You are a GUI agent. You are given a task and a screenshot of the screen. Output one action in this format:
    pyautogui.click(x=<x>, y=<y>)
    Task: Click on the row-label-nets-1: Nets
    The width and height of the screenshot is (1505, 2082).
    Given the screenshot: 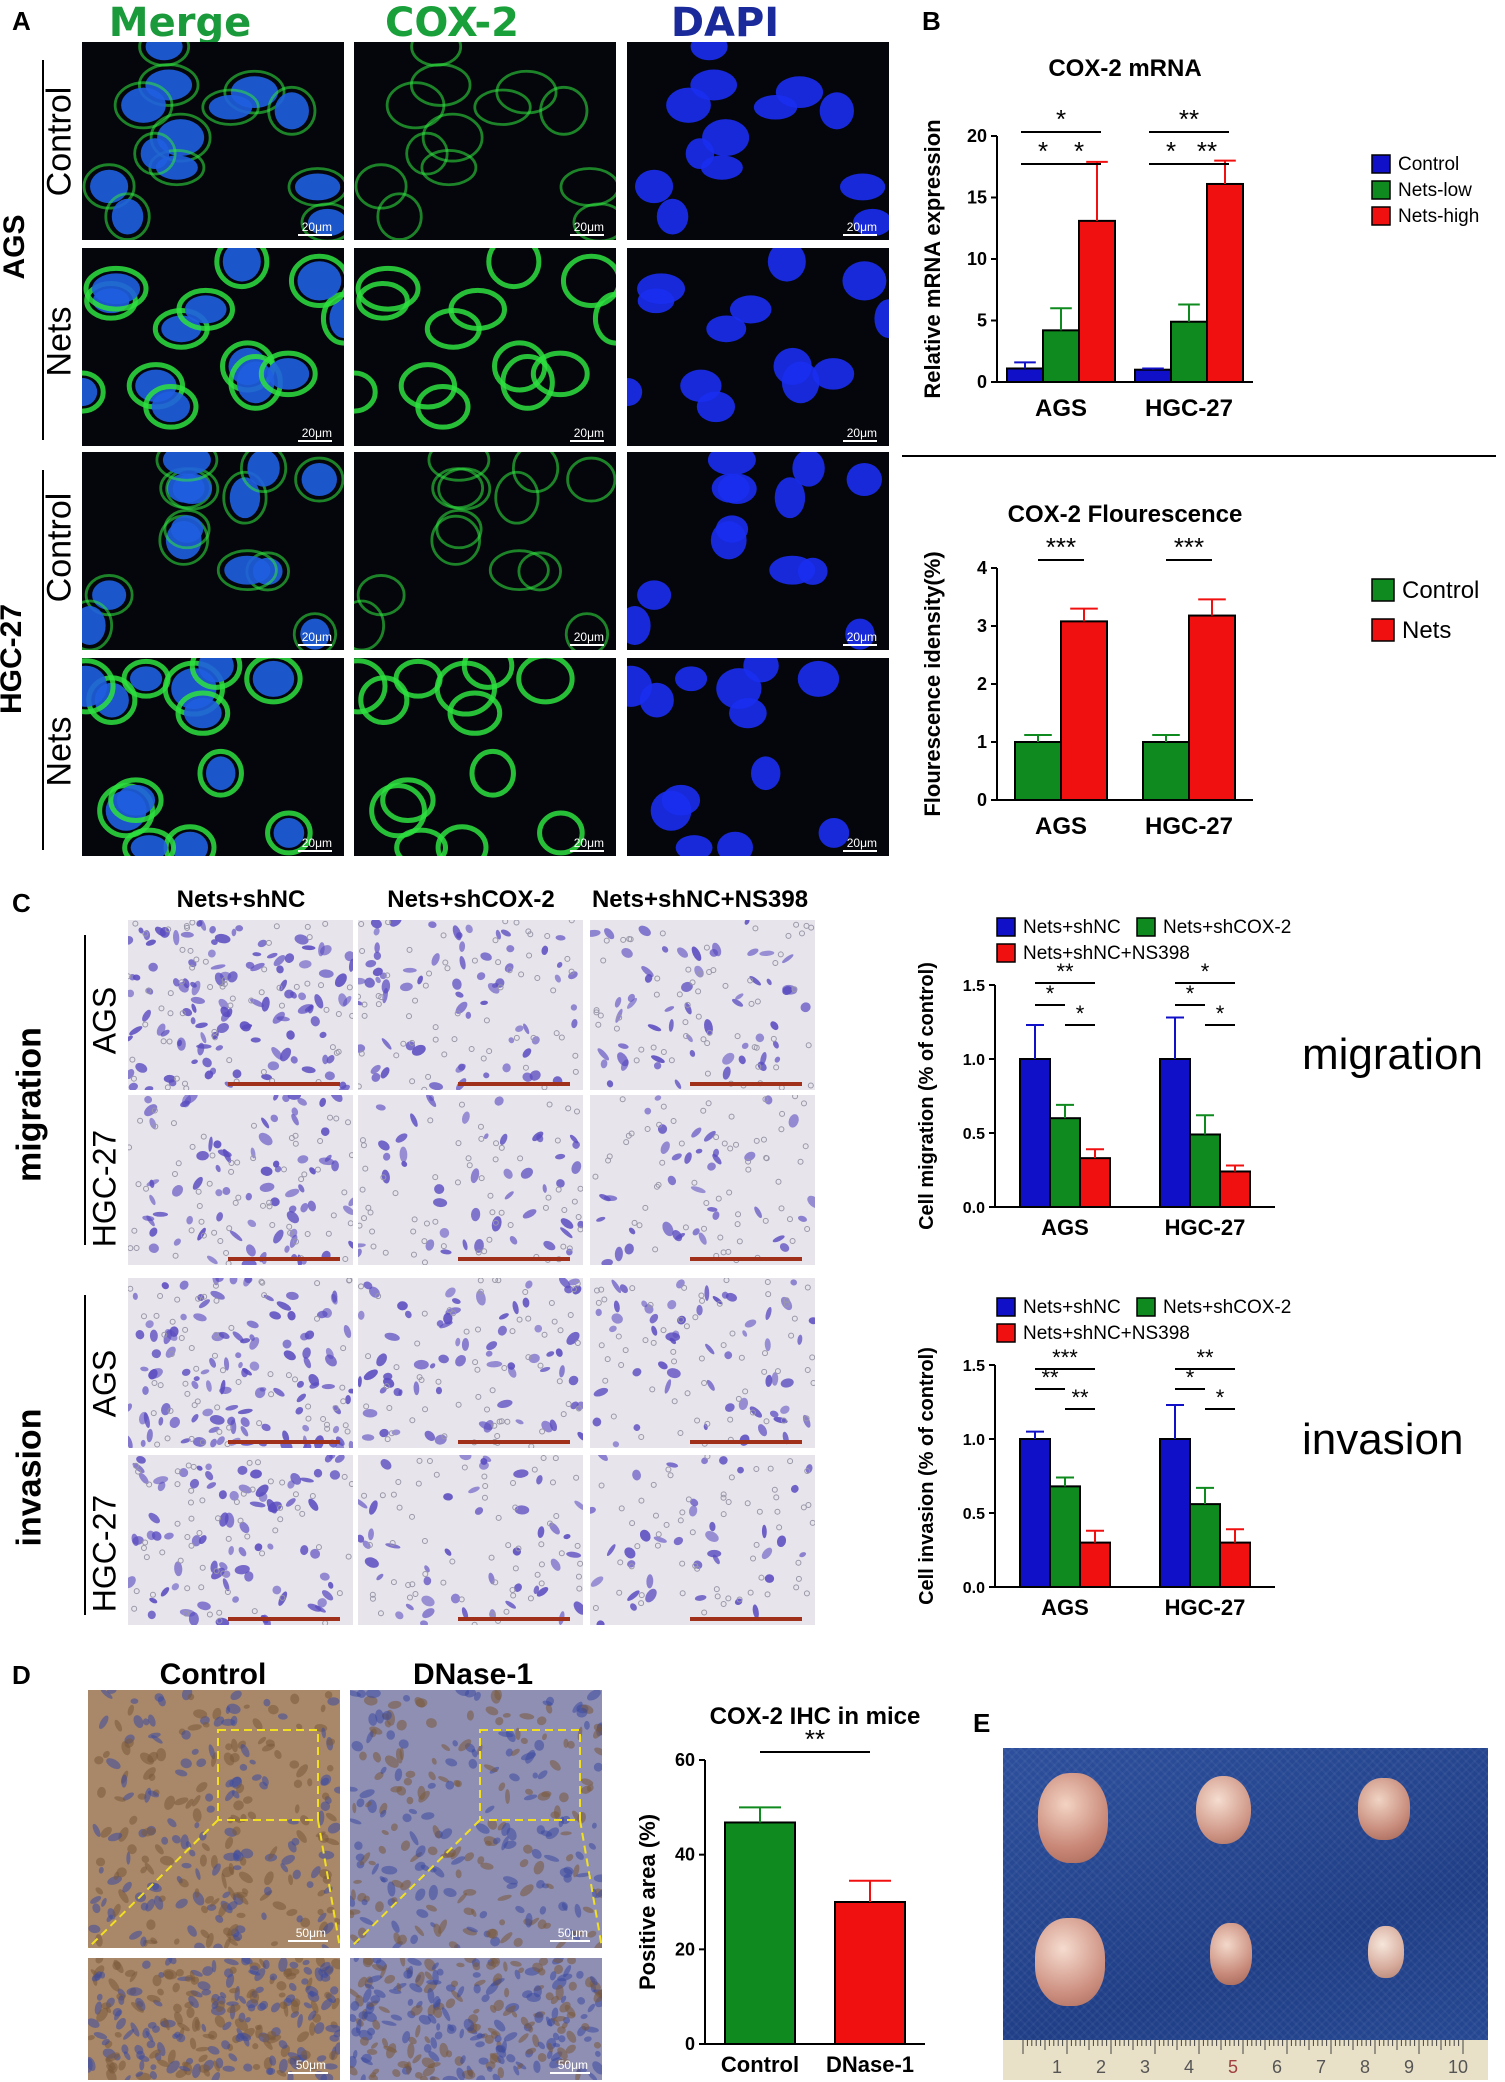 What is the action you would take?
    pyautogui.click(x=59, y=341)
    